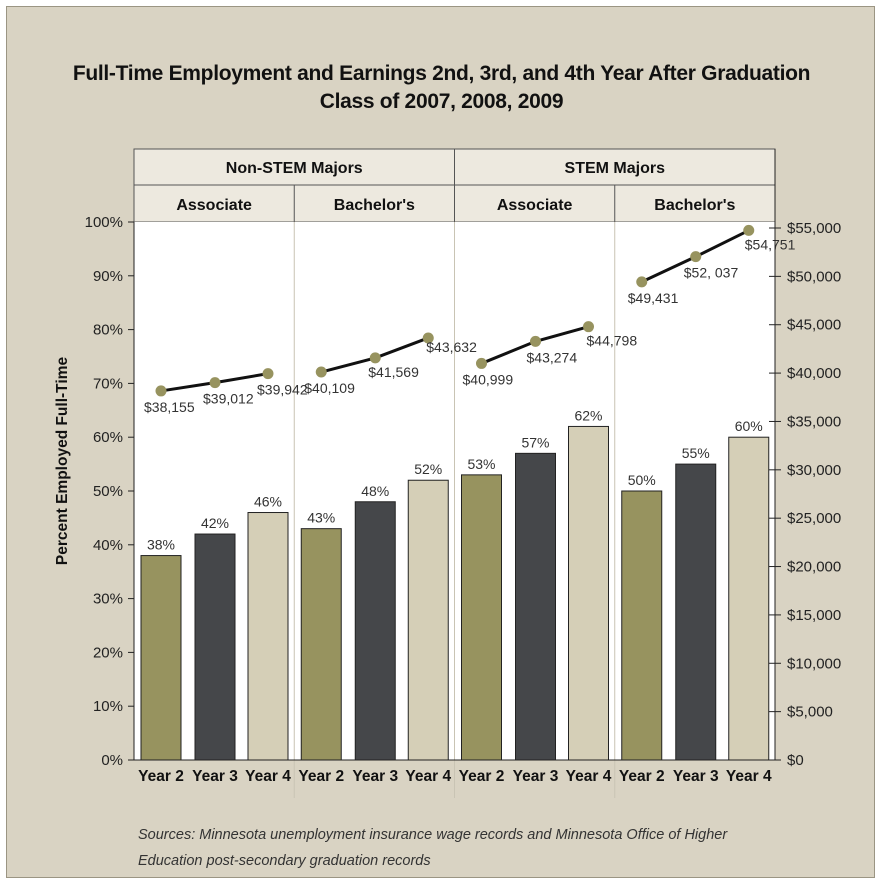 The image size is (883, 884). I want to click on percent-data-label: 55%, so click(696, 453).